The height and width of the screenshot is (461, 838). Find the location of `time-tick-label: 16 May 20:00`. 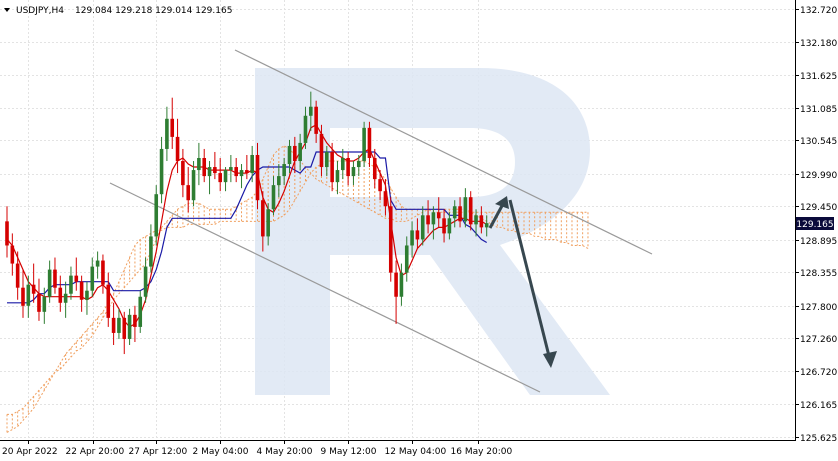

time-tick-label: 16 May 20:00 is located at coordinates (482, 452).